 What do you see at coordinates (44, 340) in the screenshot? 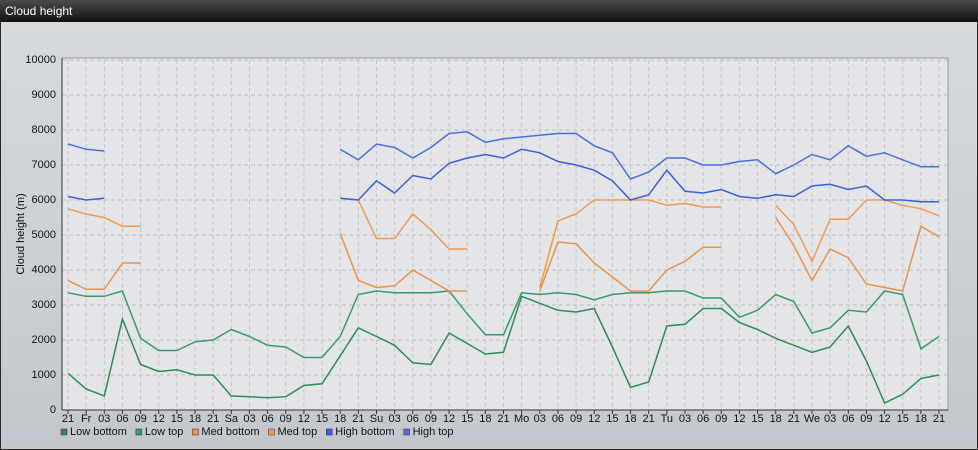
I see `y-tick-label: 2000` at bounding box center [44, 340].